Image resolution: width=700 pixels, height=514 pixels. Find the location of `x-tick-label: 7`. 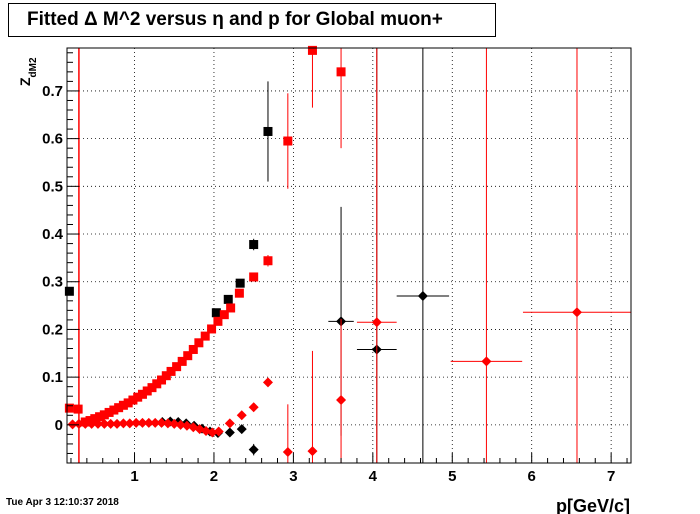

x-tick-label: 7 is located at coordinates (611, 476).